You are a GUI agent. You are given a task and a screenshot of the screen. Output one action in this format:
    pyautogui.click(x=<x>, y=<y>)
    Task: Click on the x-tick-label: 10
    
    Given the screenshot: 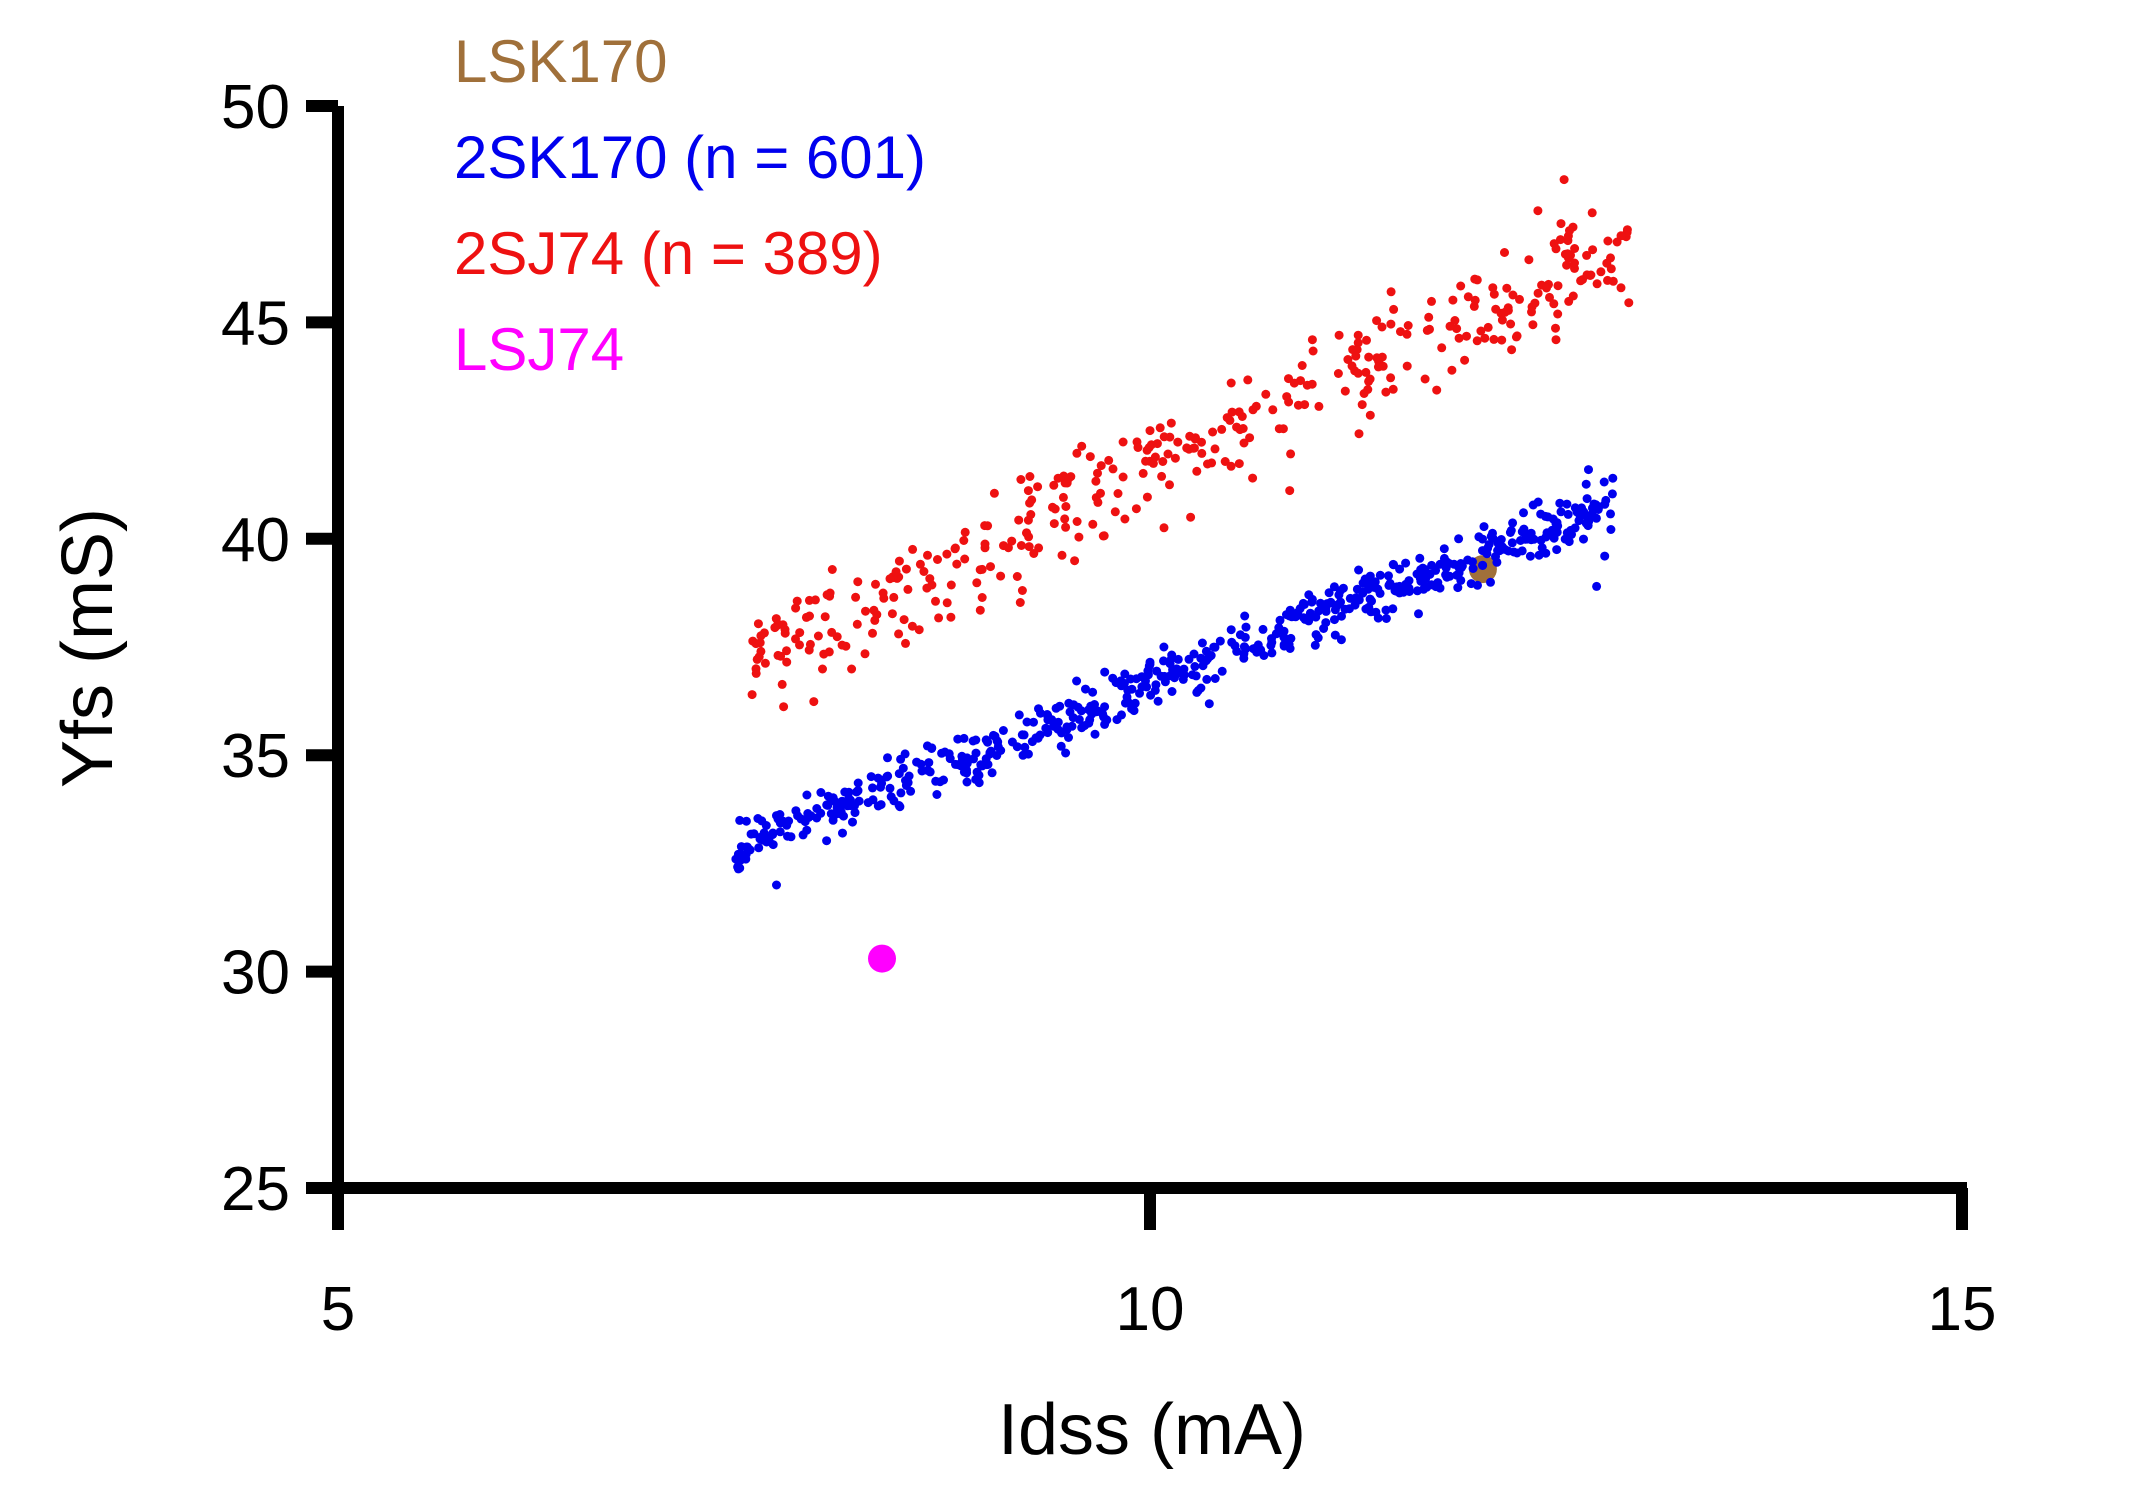 What is the action you would take?
    pyautogui.click(x=1150, y=1309)
    